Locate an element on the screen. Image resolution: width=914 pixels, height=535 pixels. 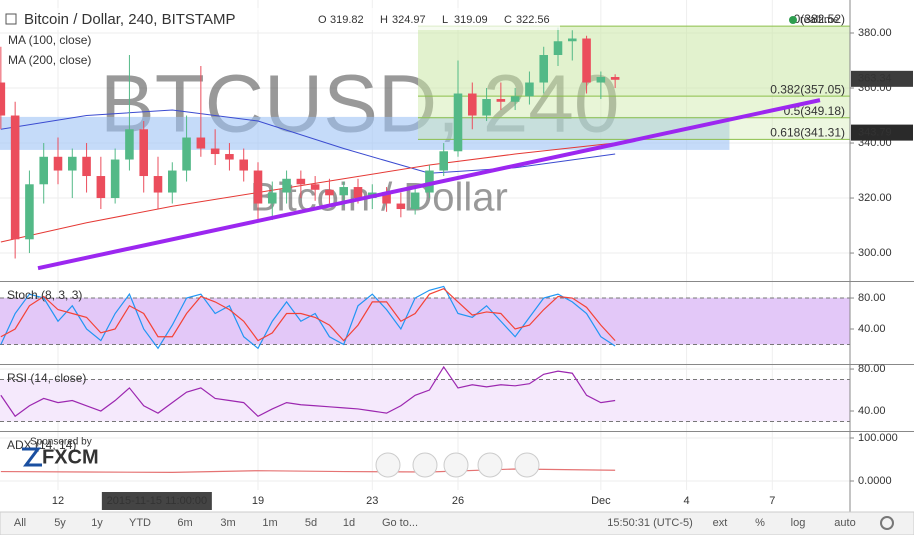
range-button: All is located at coordinates (20, 523).